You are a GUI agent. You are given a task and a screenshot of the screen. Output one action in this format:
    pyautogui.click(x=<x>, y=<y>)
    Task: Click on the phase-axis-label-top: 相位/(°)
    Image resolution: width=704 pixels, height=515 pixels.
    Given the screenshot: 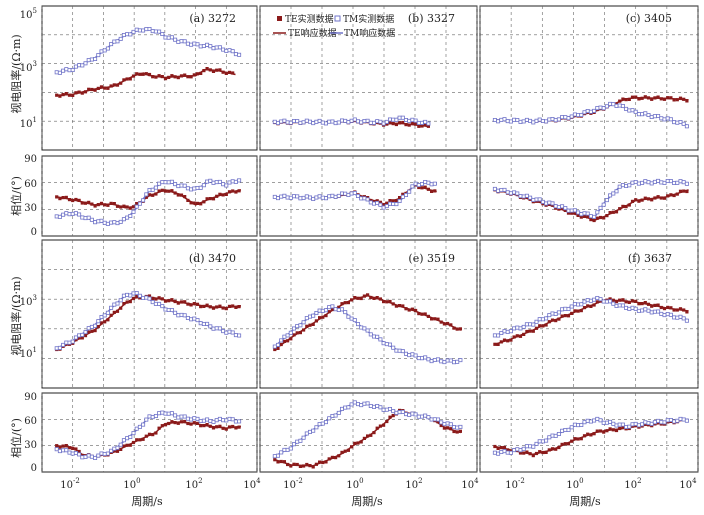 What is the action you would take?
    pyautogui.click(x=16, y=196)
    